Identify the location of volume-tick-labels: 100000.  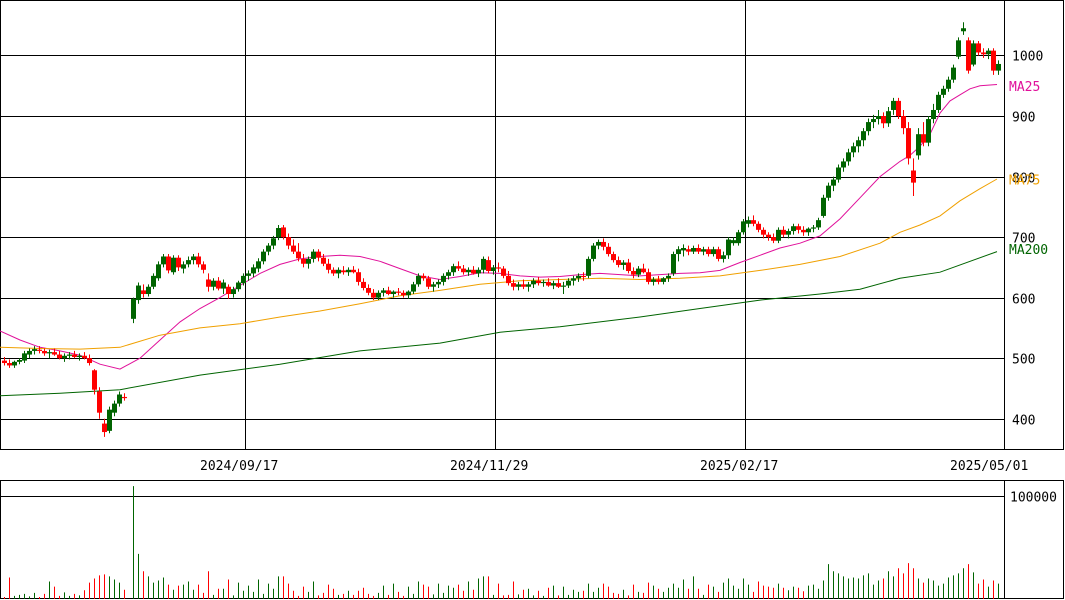
(1033, 498).